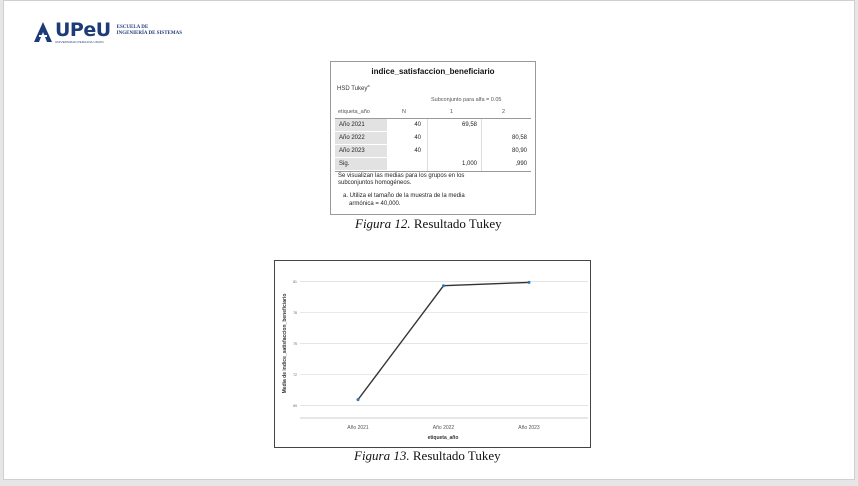 The width and height of the screenshot is (858, 486). I want to click on x-tick-label: Año 2021, so click(358, 428).